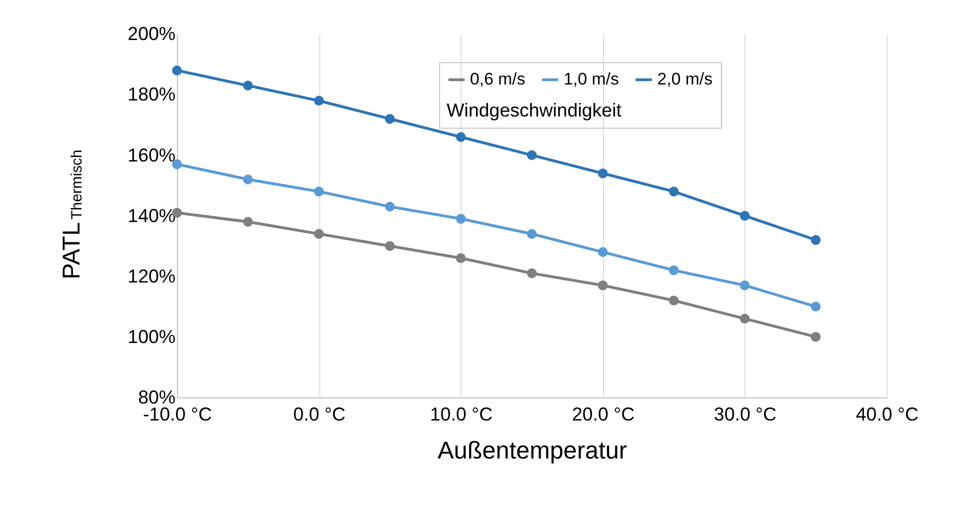  I want to click on y-tick-label: 200%, so click(152, 33).